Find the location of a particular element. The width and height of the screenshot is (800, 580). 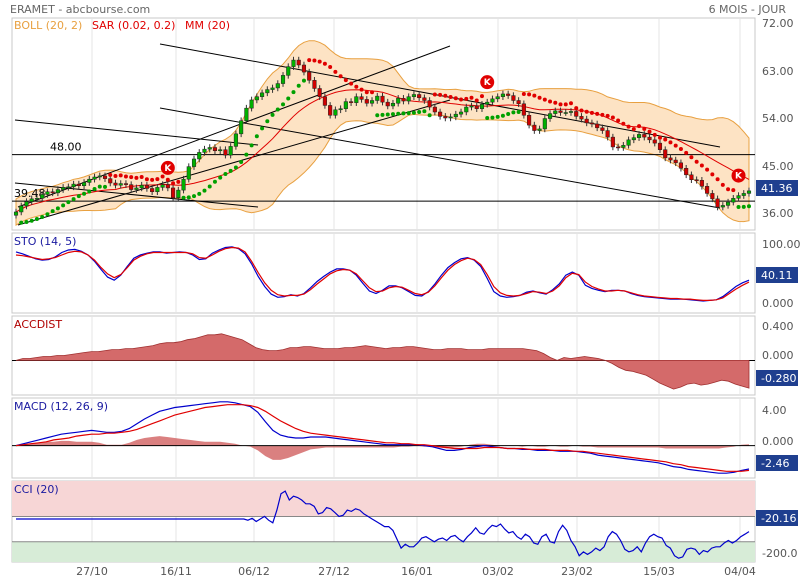

panel-frame is located at coordinates (383, 355).